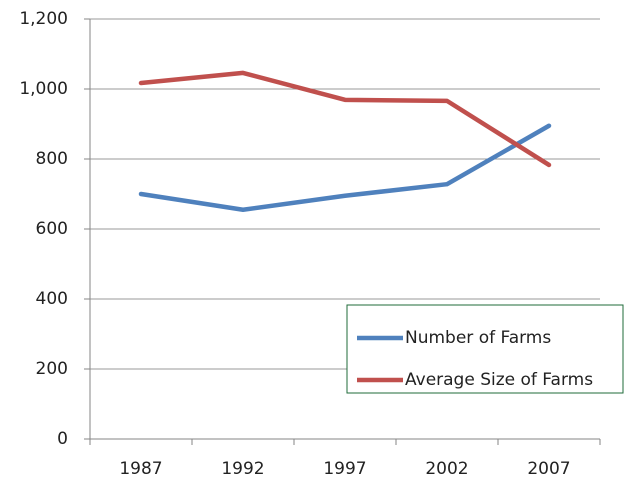 This screenshot has width=624, height=481. Describe the element at coordinates (52, 229) in the screenshot. I see `y-tick-label: 600` at that location.